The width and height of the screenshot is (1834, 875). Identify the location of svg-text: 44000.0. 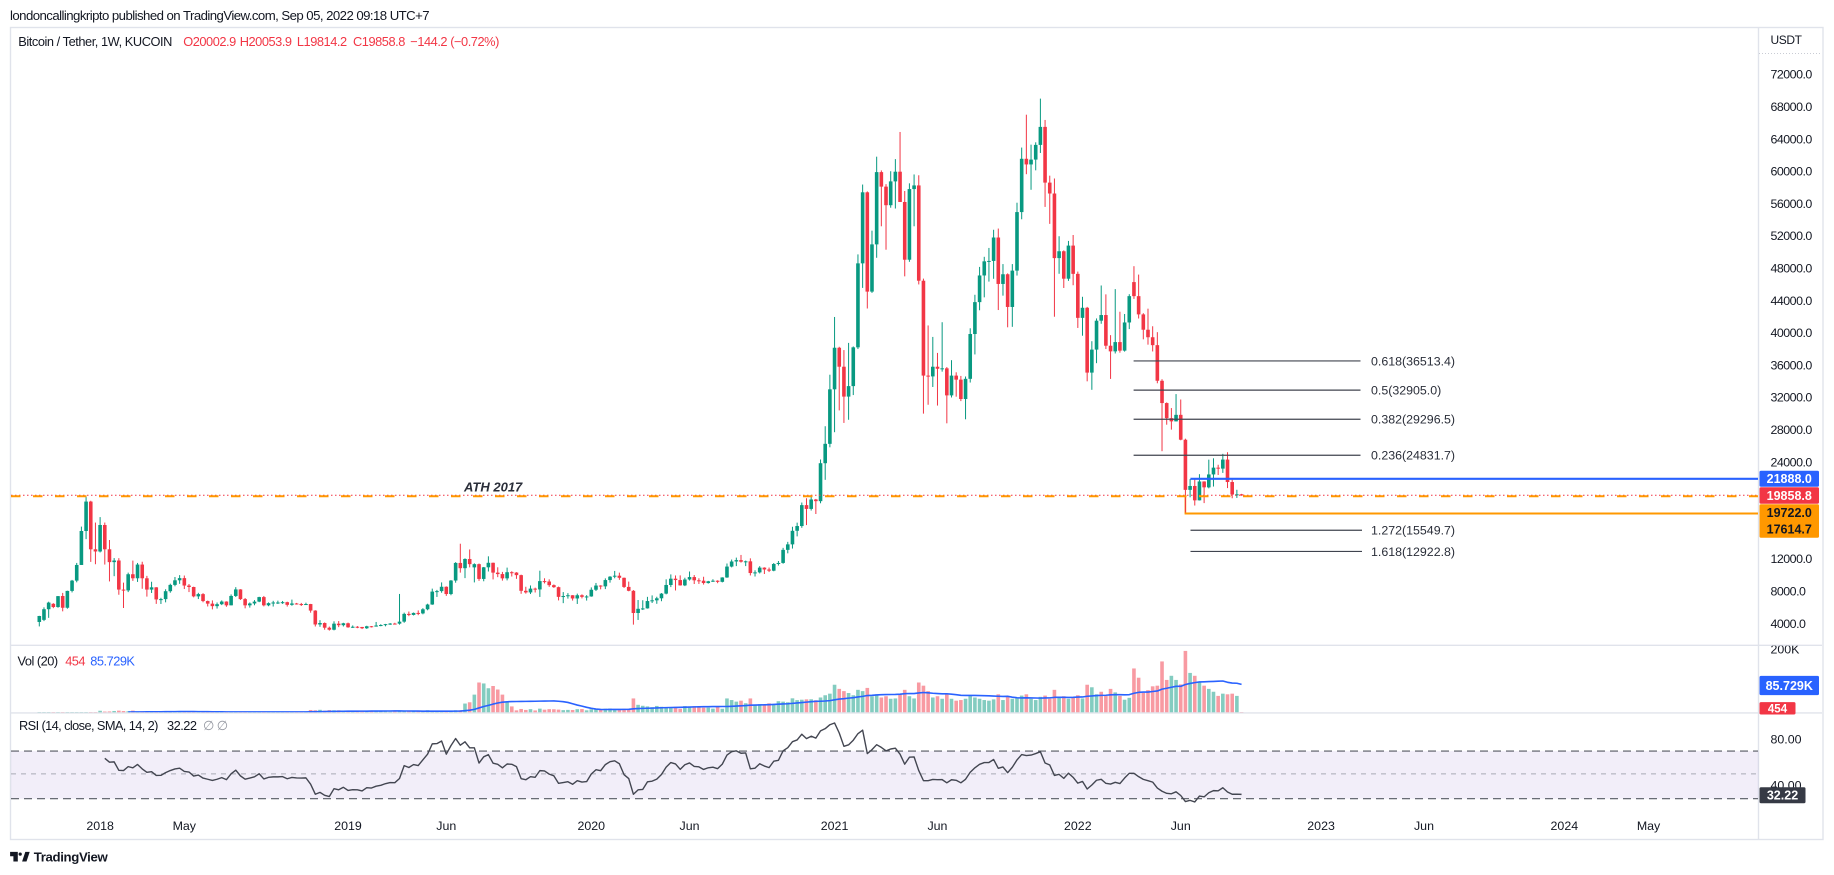
(1792, 301).